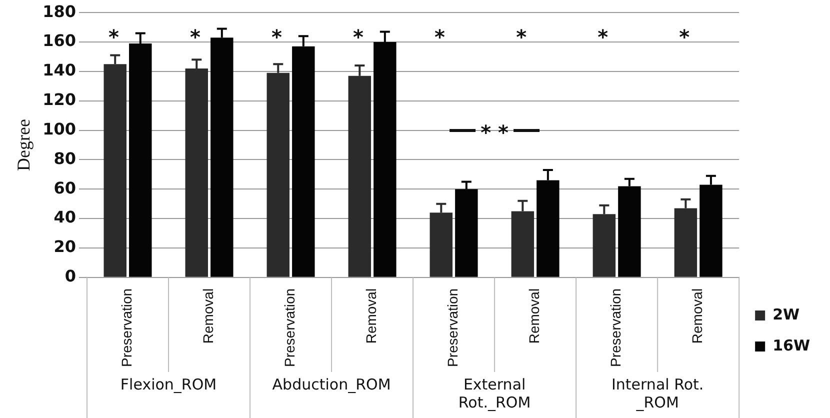 The height and width of the screenshot is (418, 830). What do you see at coordinates (65, 188) in the screenshot?
I see `y-tick-label: 60` at bounding box center [65, 188].